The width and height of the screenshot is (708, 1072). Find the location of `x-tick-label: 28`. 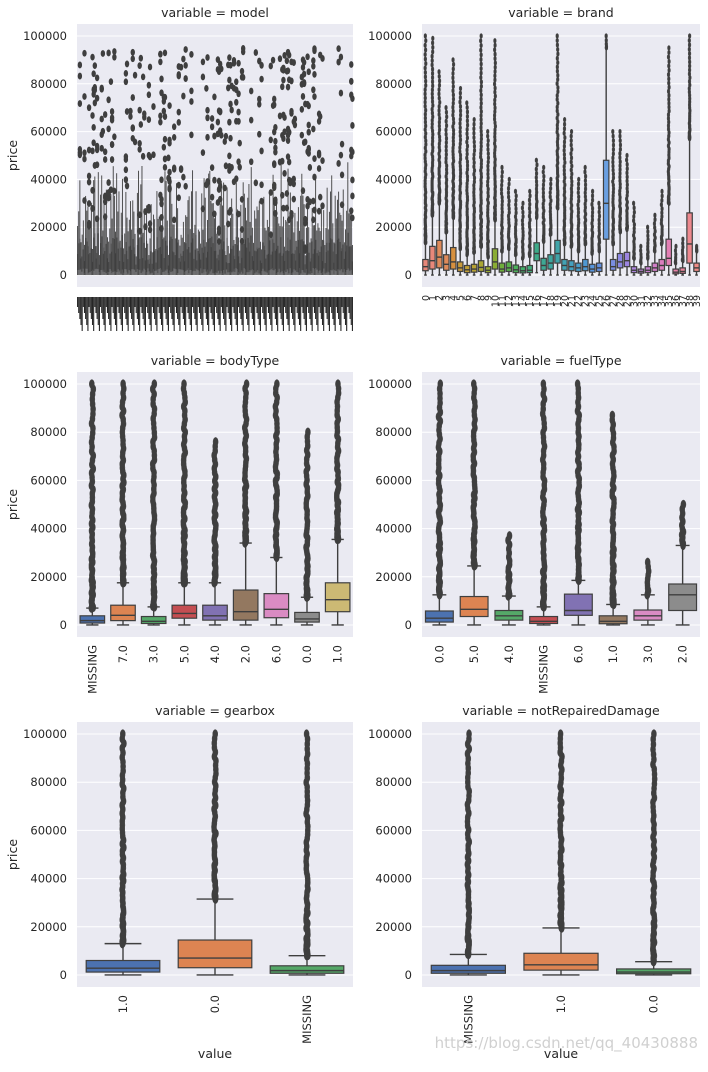

x-tick-label: 28 is located at coordinates (620, 301).